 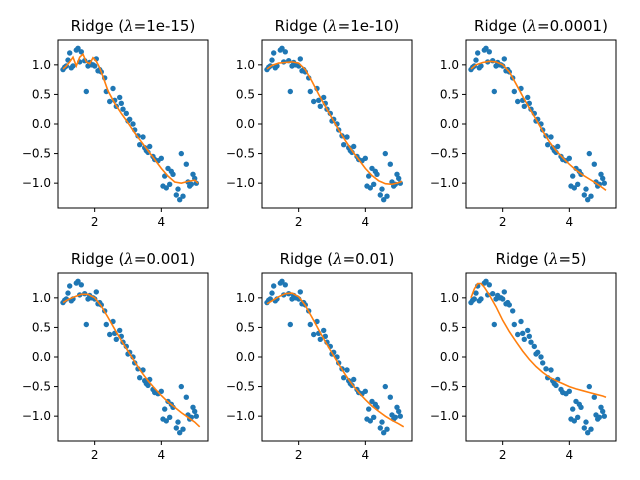 What do you see at coordinates (449, 94) in the screenshot?
I see `y-tick-label: 0.5` at bounding box center [449, 94].